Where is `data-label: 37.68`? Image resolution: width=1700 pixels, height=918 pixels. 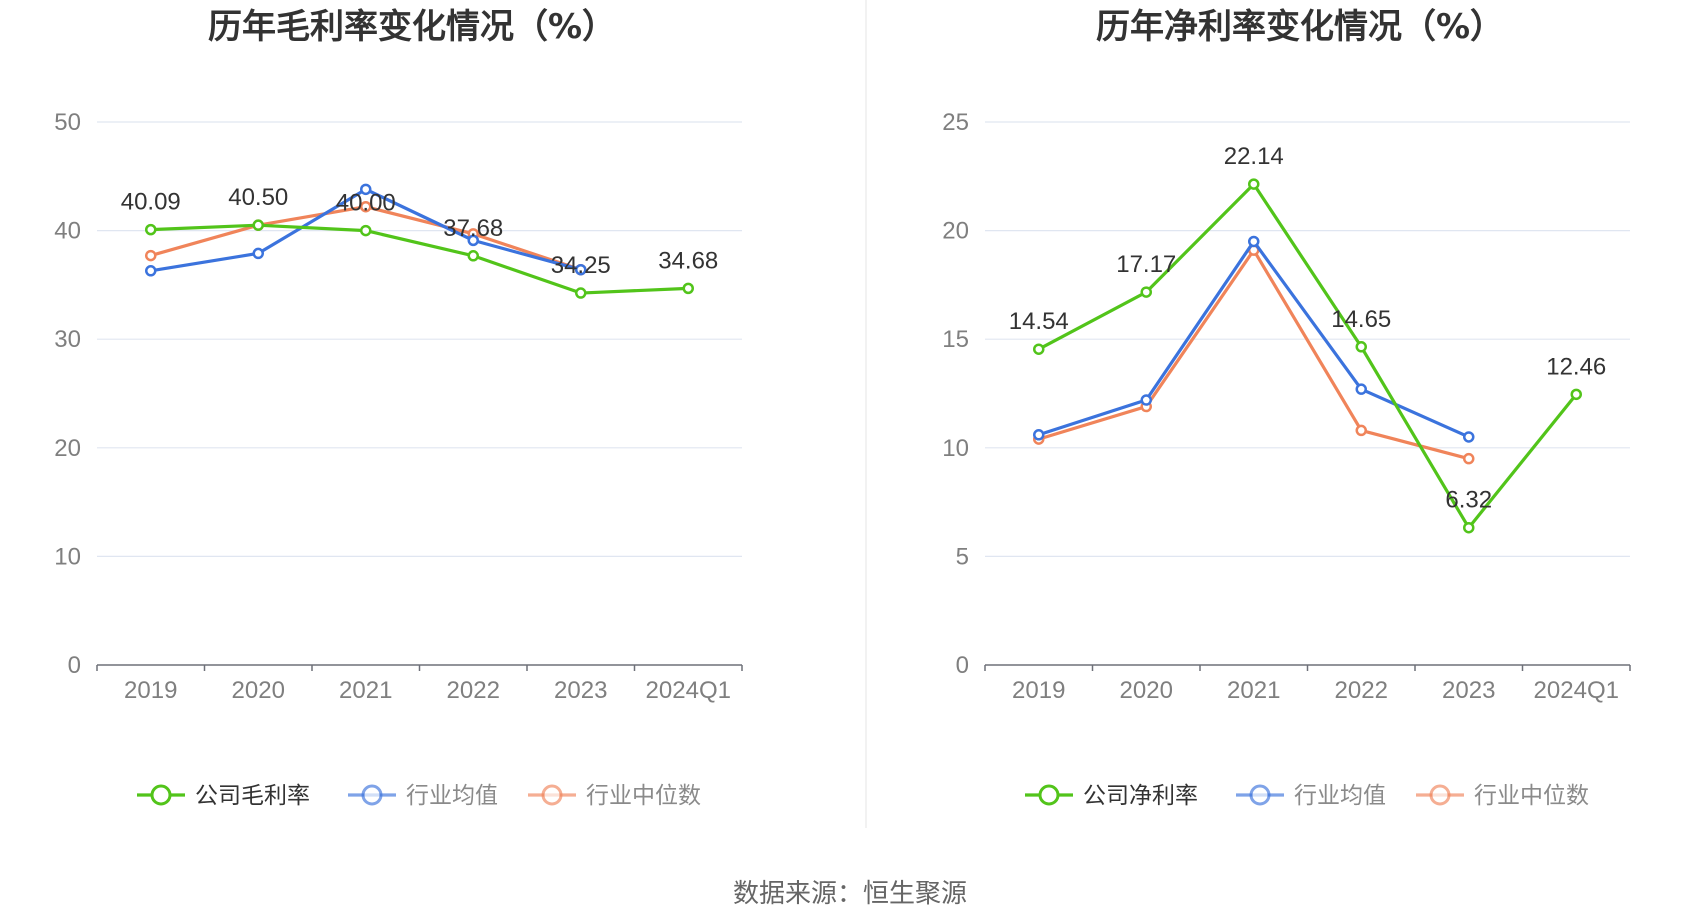 data-label: 37.68 is located at coordinates (473, 228).